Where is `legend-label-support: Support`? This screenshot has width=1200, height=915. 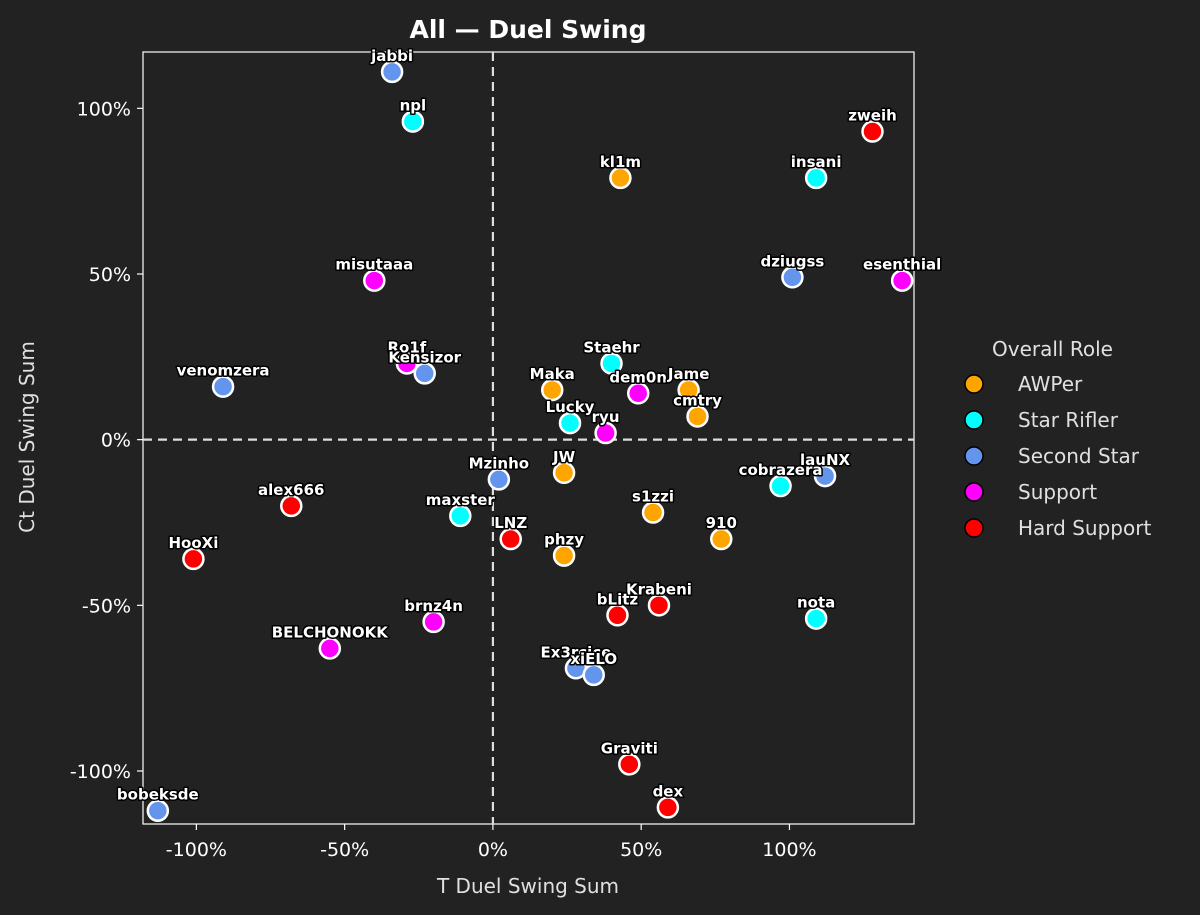
legend-label-support: Support is located at coordinates (1057, 492).